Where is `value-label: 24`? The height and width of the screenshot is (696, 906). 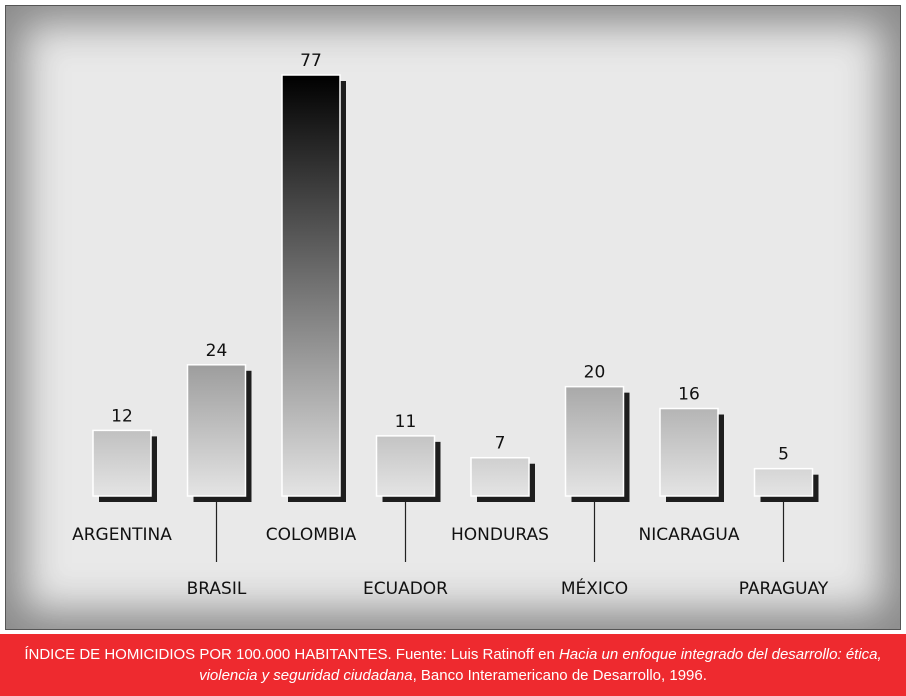 value-label: 24 is located at coordinates (217, 351).